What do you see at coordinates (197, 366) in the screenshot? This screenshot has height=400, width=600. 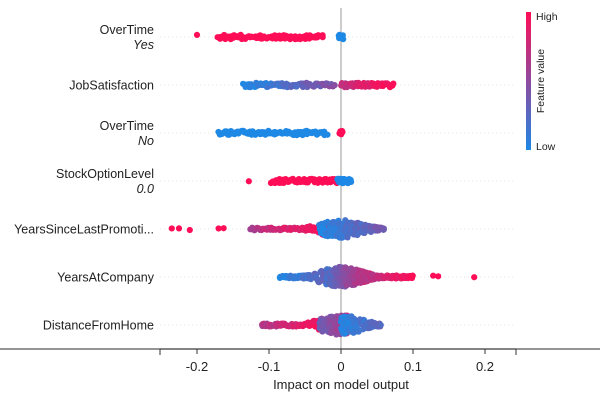 I see `x-tick-label: -0.2` at bounding box center [197, 366].